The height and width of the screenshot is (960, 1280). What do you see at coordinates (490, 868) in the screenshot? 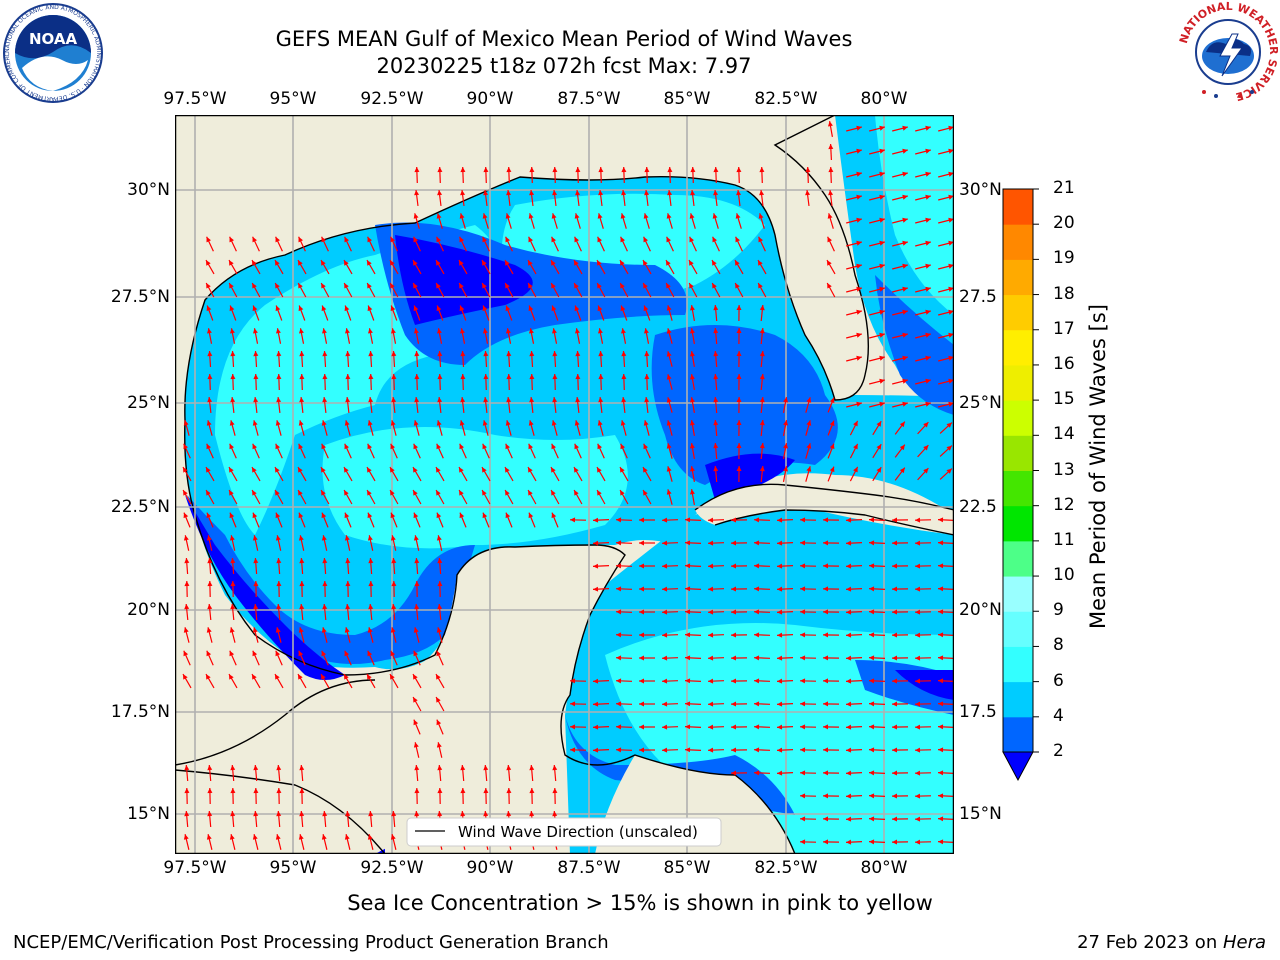
I see `lon-tick-bottom: 90°W` at bounding box center [490, 868].